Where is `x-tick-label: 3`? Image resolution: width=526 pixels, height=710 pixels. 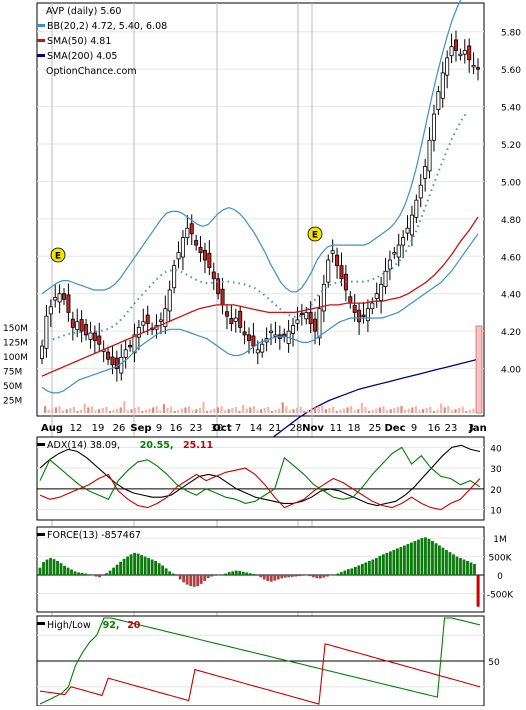 x-tick-label: 3 is located at coordinates (471, 428).